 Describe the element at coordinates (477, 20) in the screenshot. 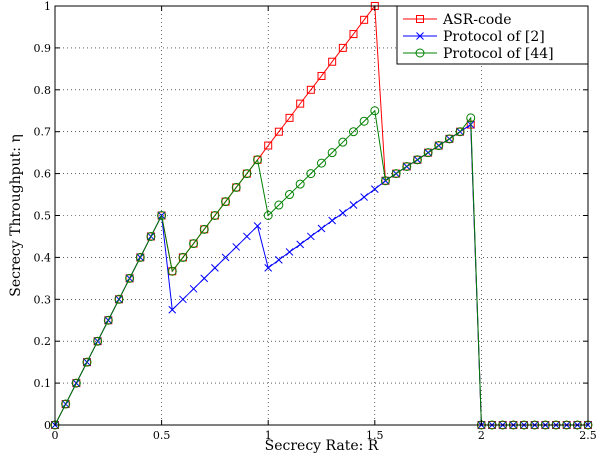

I see `legend-label: ASR-code` at that location.